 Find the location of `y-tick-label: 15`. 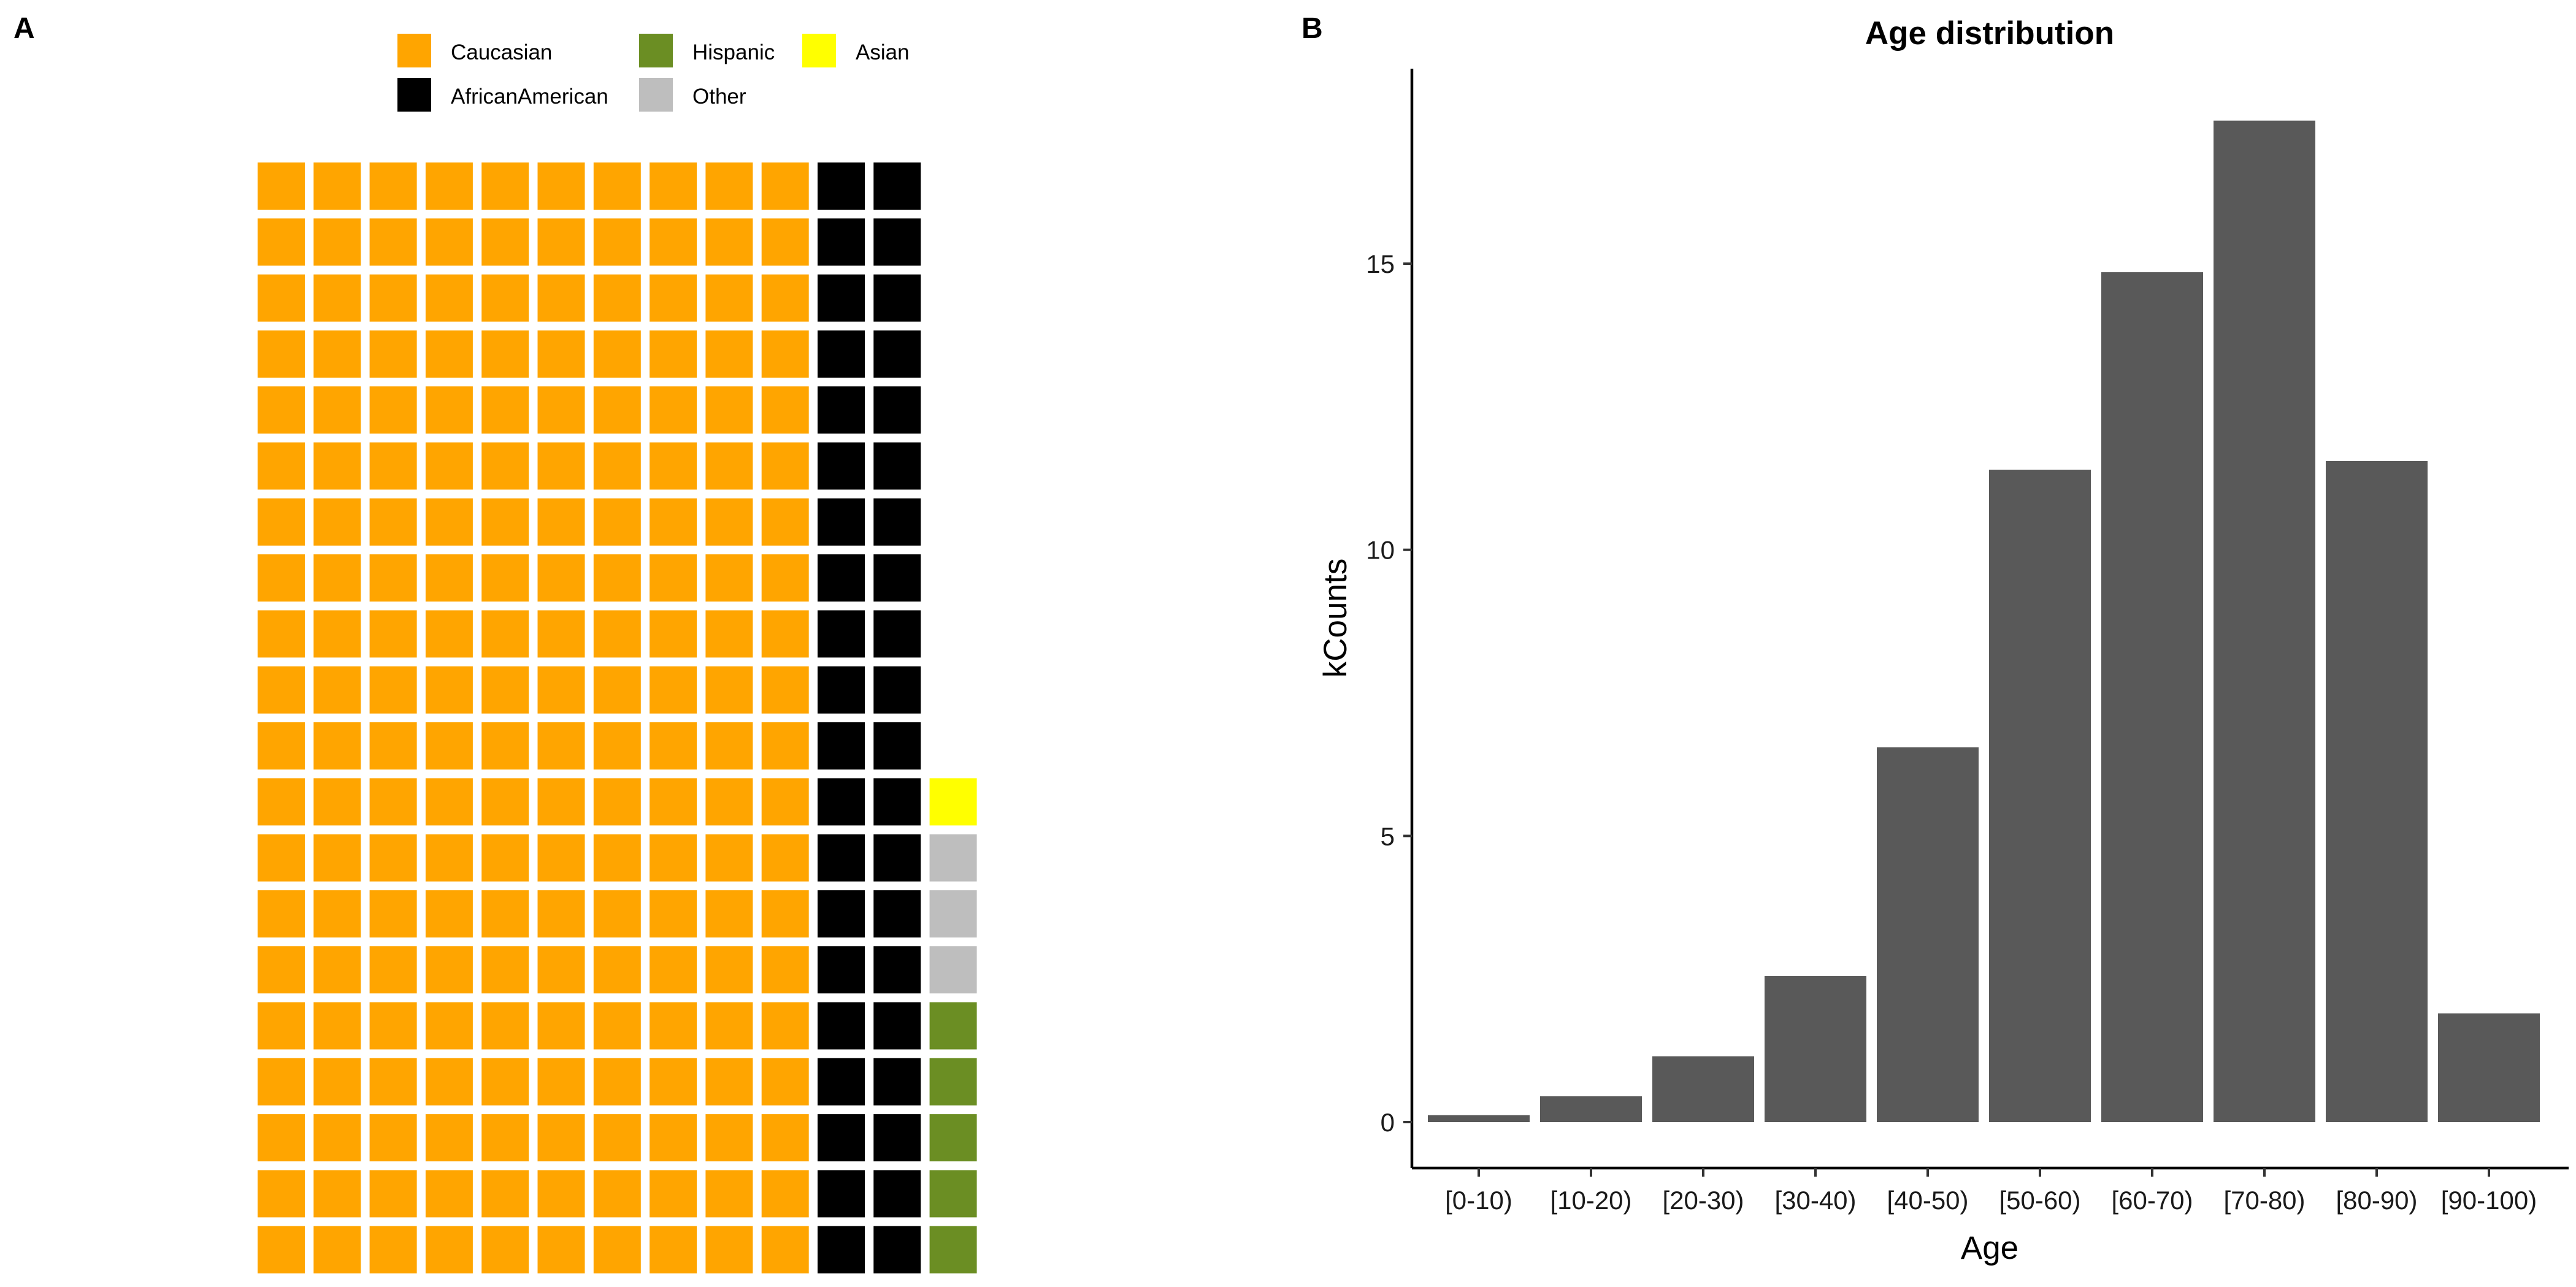

y-tick-label: 15 is located at coordinates (1380, 264).